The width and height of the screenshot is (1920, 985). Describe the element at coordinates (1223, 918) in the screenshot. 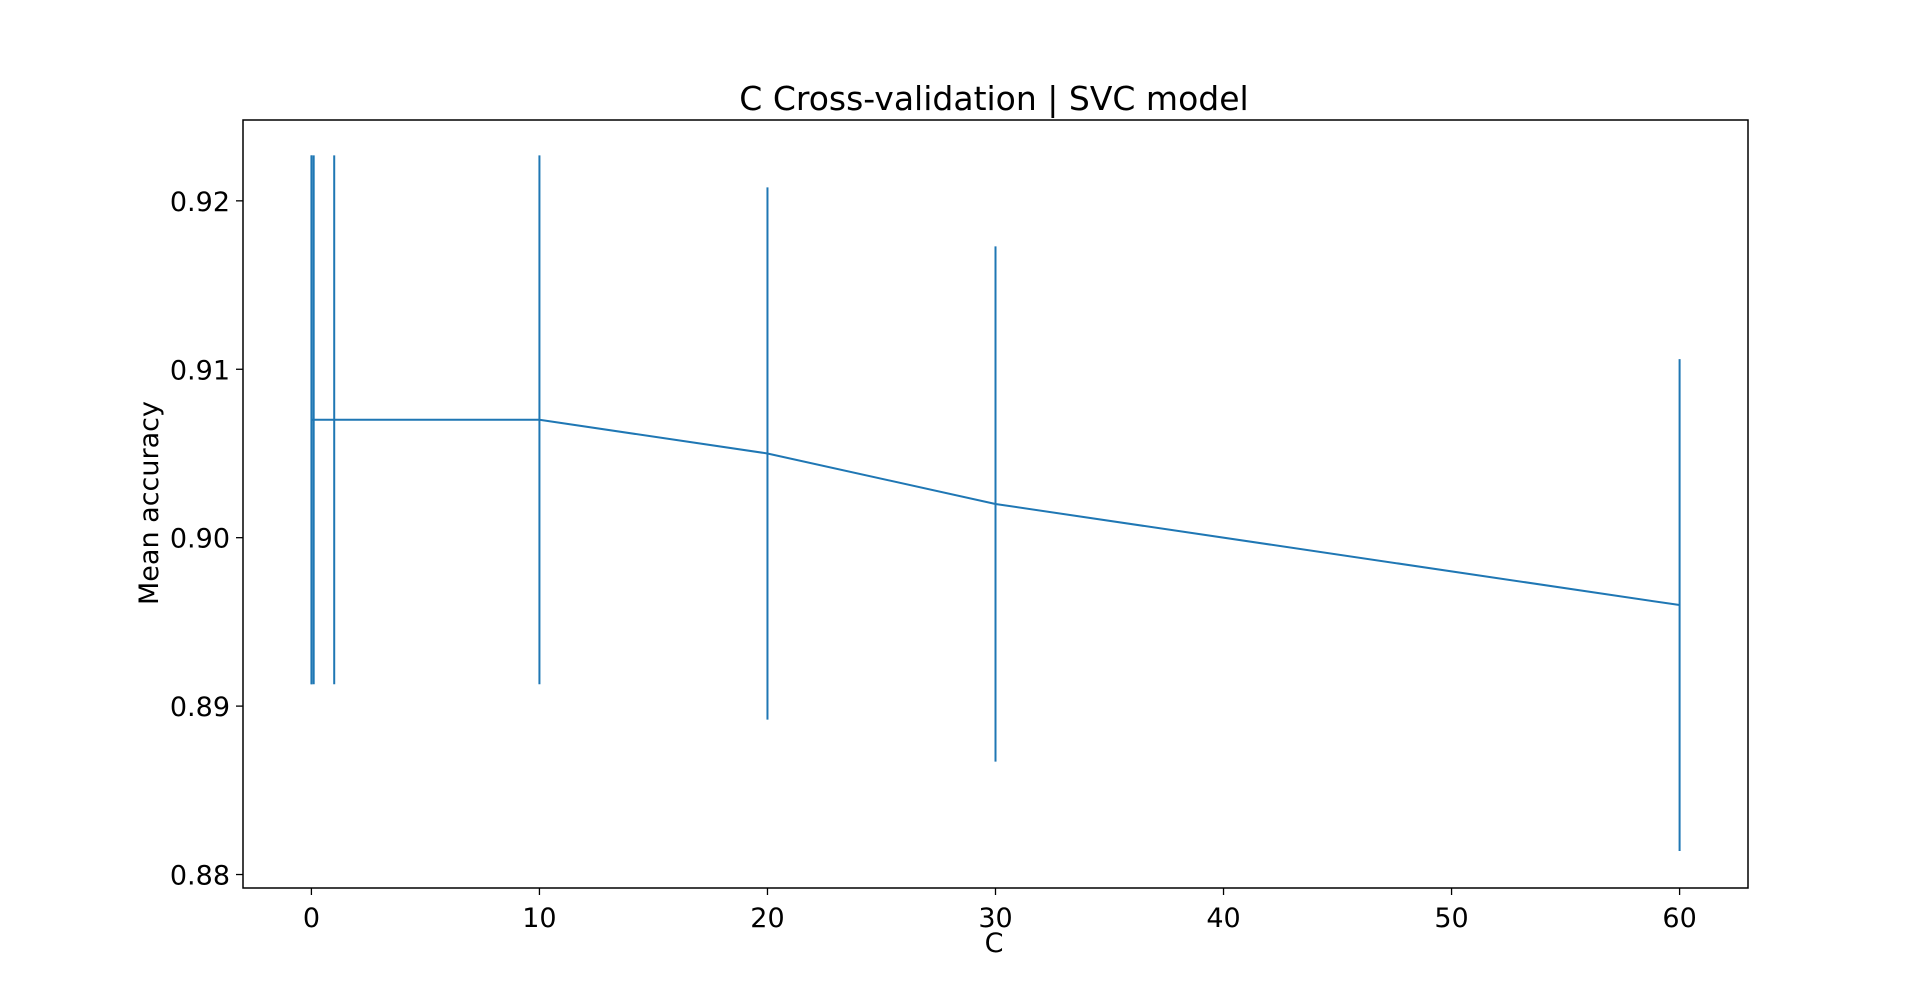

I see `x-tick-label: 40` at that location.